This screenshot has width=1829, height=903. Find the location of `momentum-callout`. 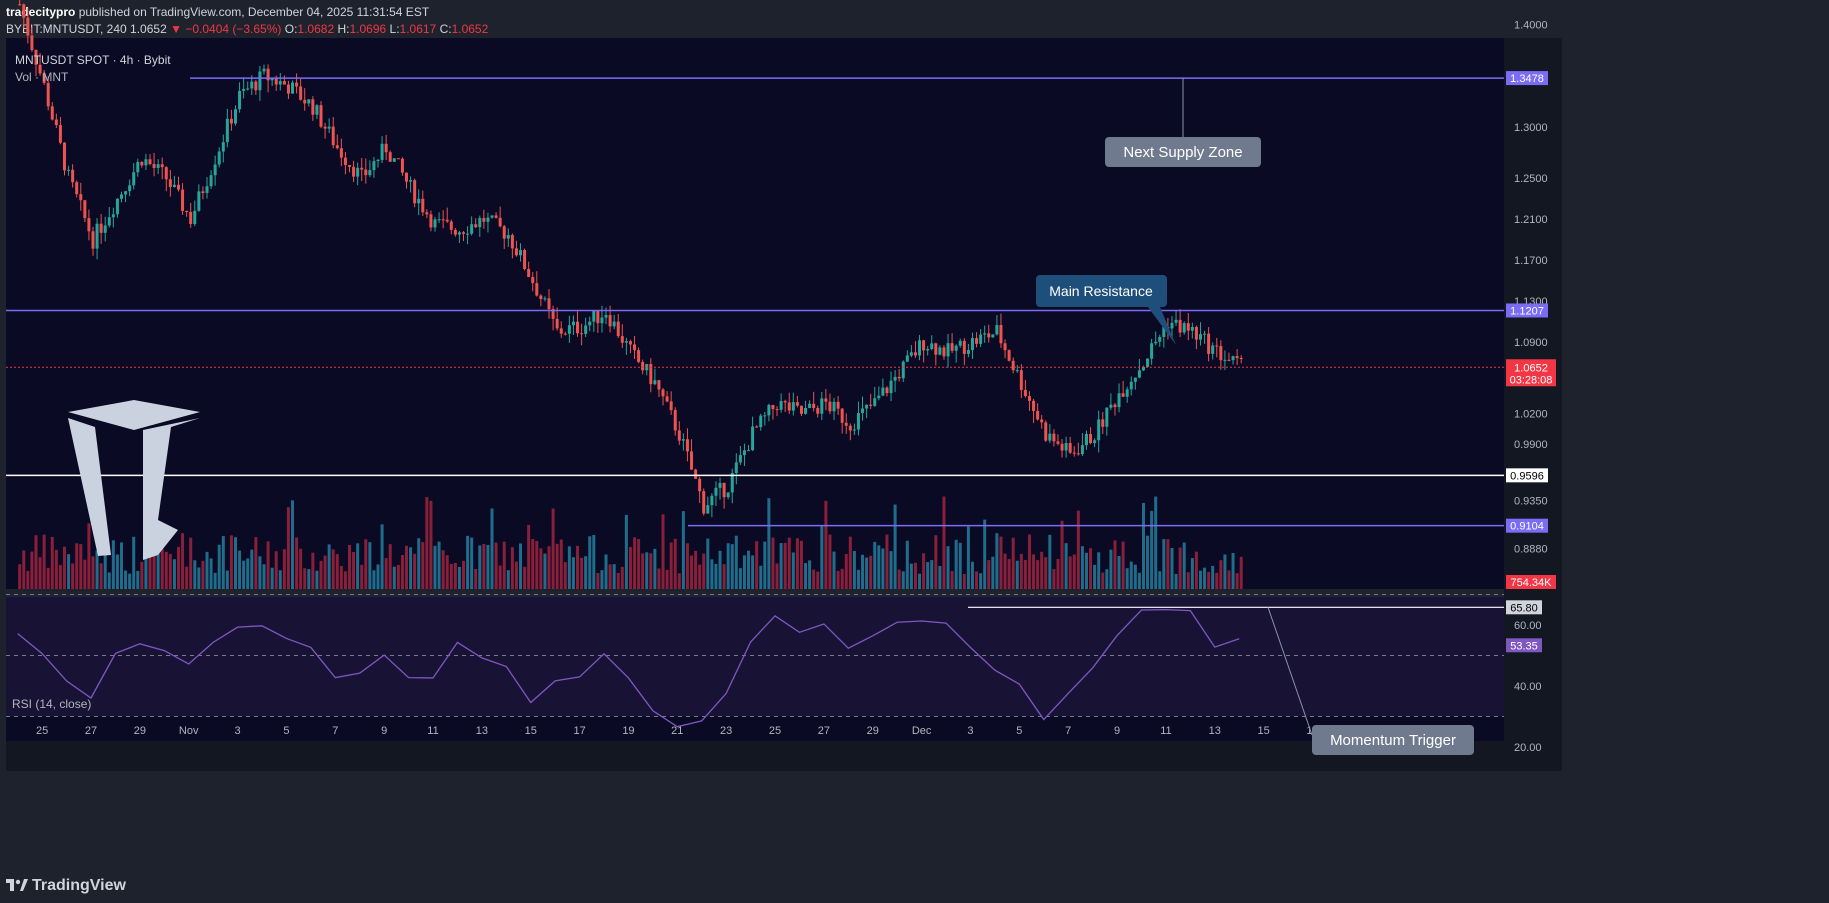

momentum-callout is located at coordinates (1393, 740).